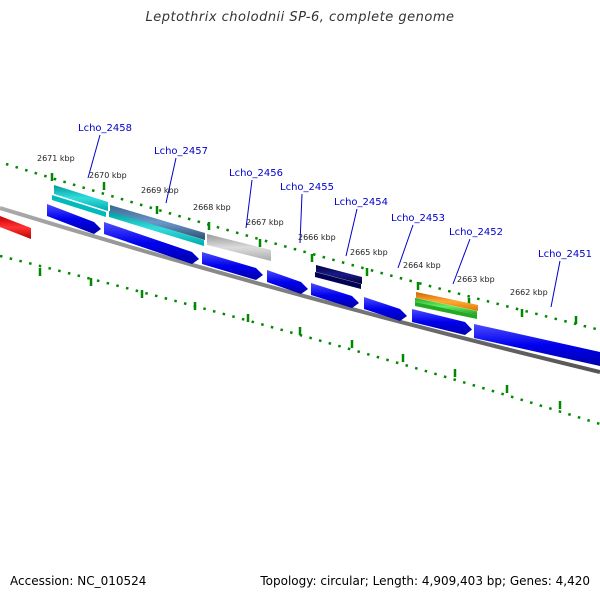 The width and height of the screenshot is (600, 600). What do you see at coordinates (108, 175) in the screenshot?
I see `tick-label: 2670 kbp` at bounding box center [108, 175].